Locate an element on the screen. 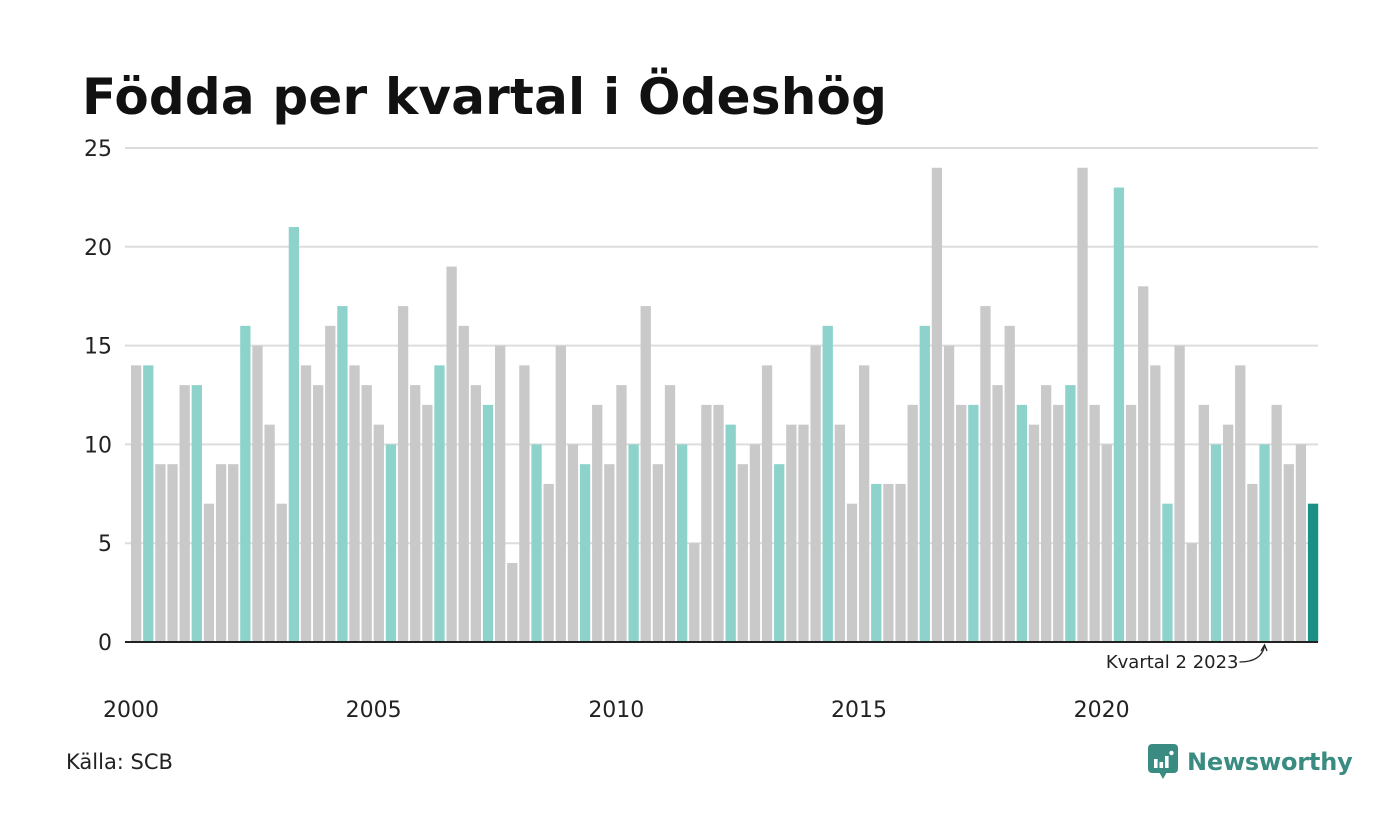 This screenshot has height=840, width=1400. brand-name: Newsworthy is located at coordinates (1270, 762).